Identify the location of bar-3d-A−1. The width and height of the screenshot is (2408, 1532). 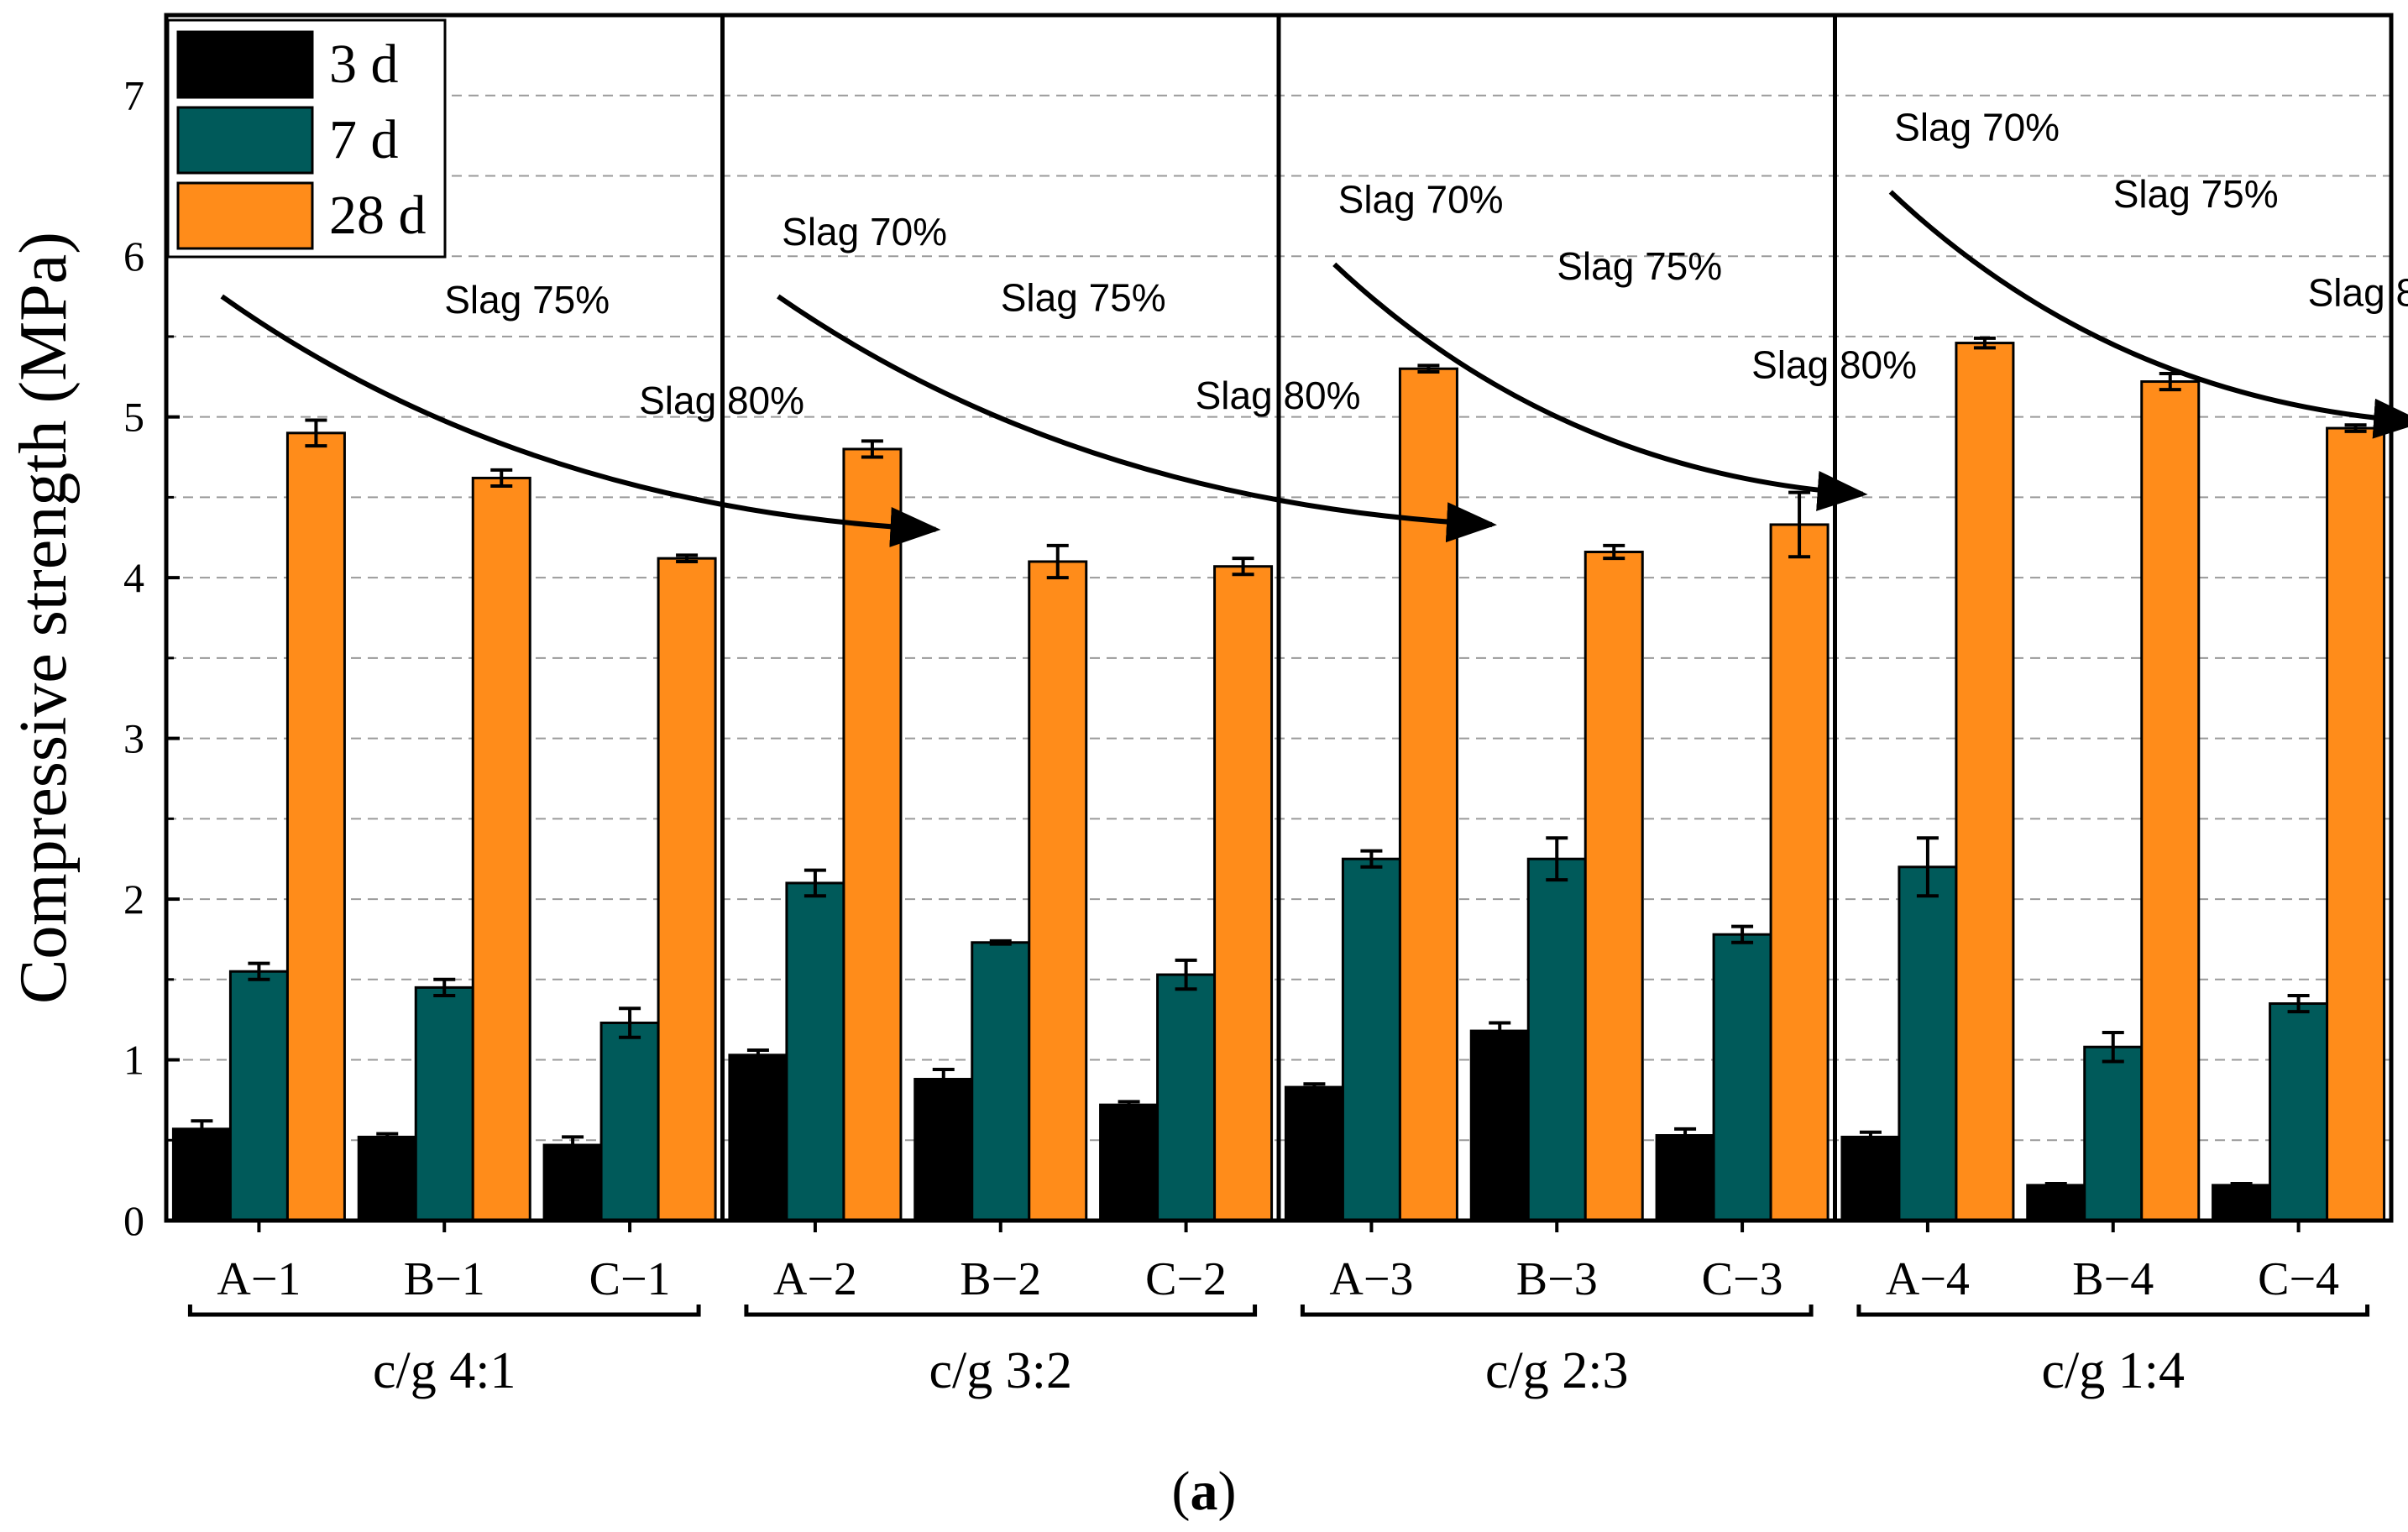
(202, 1174).